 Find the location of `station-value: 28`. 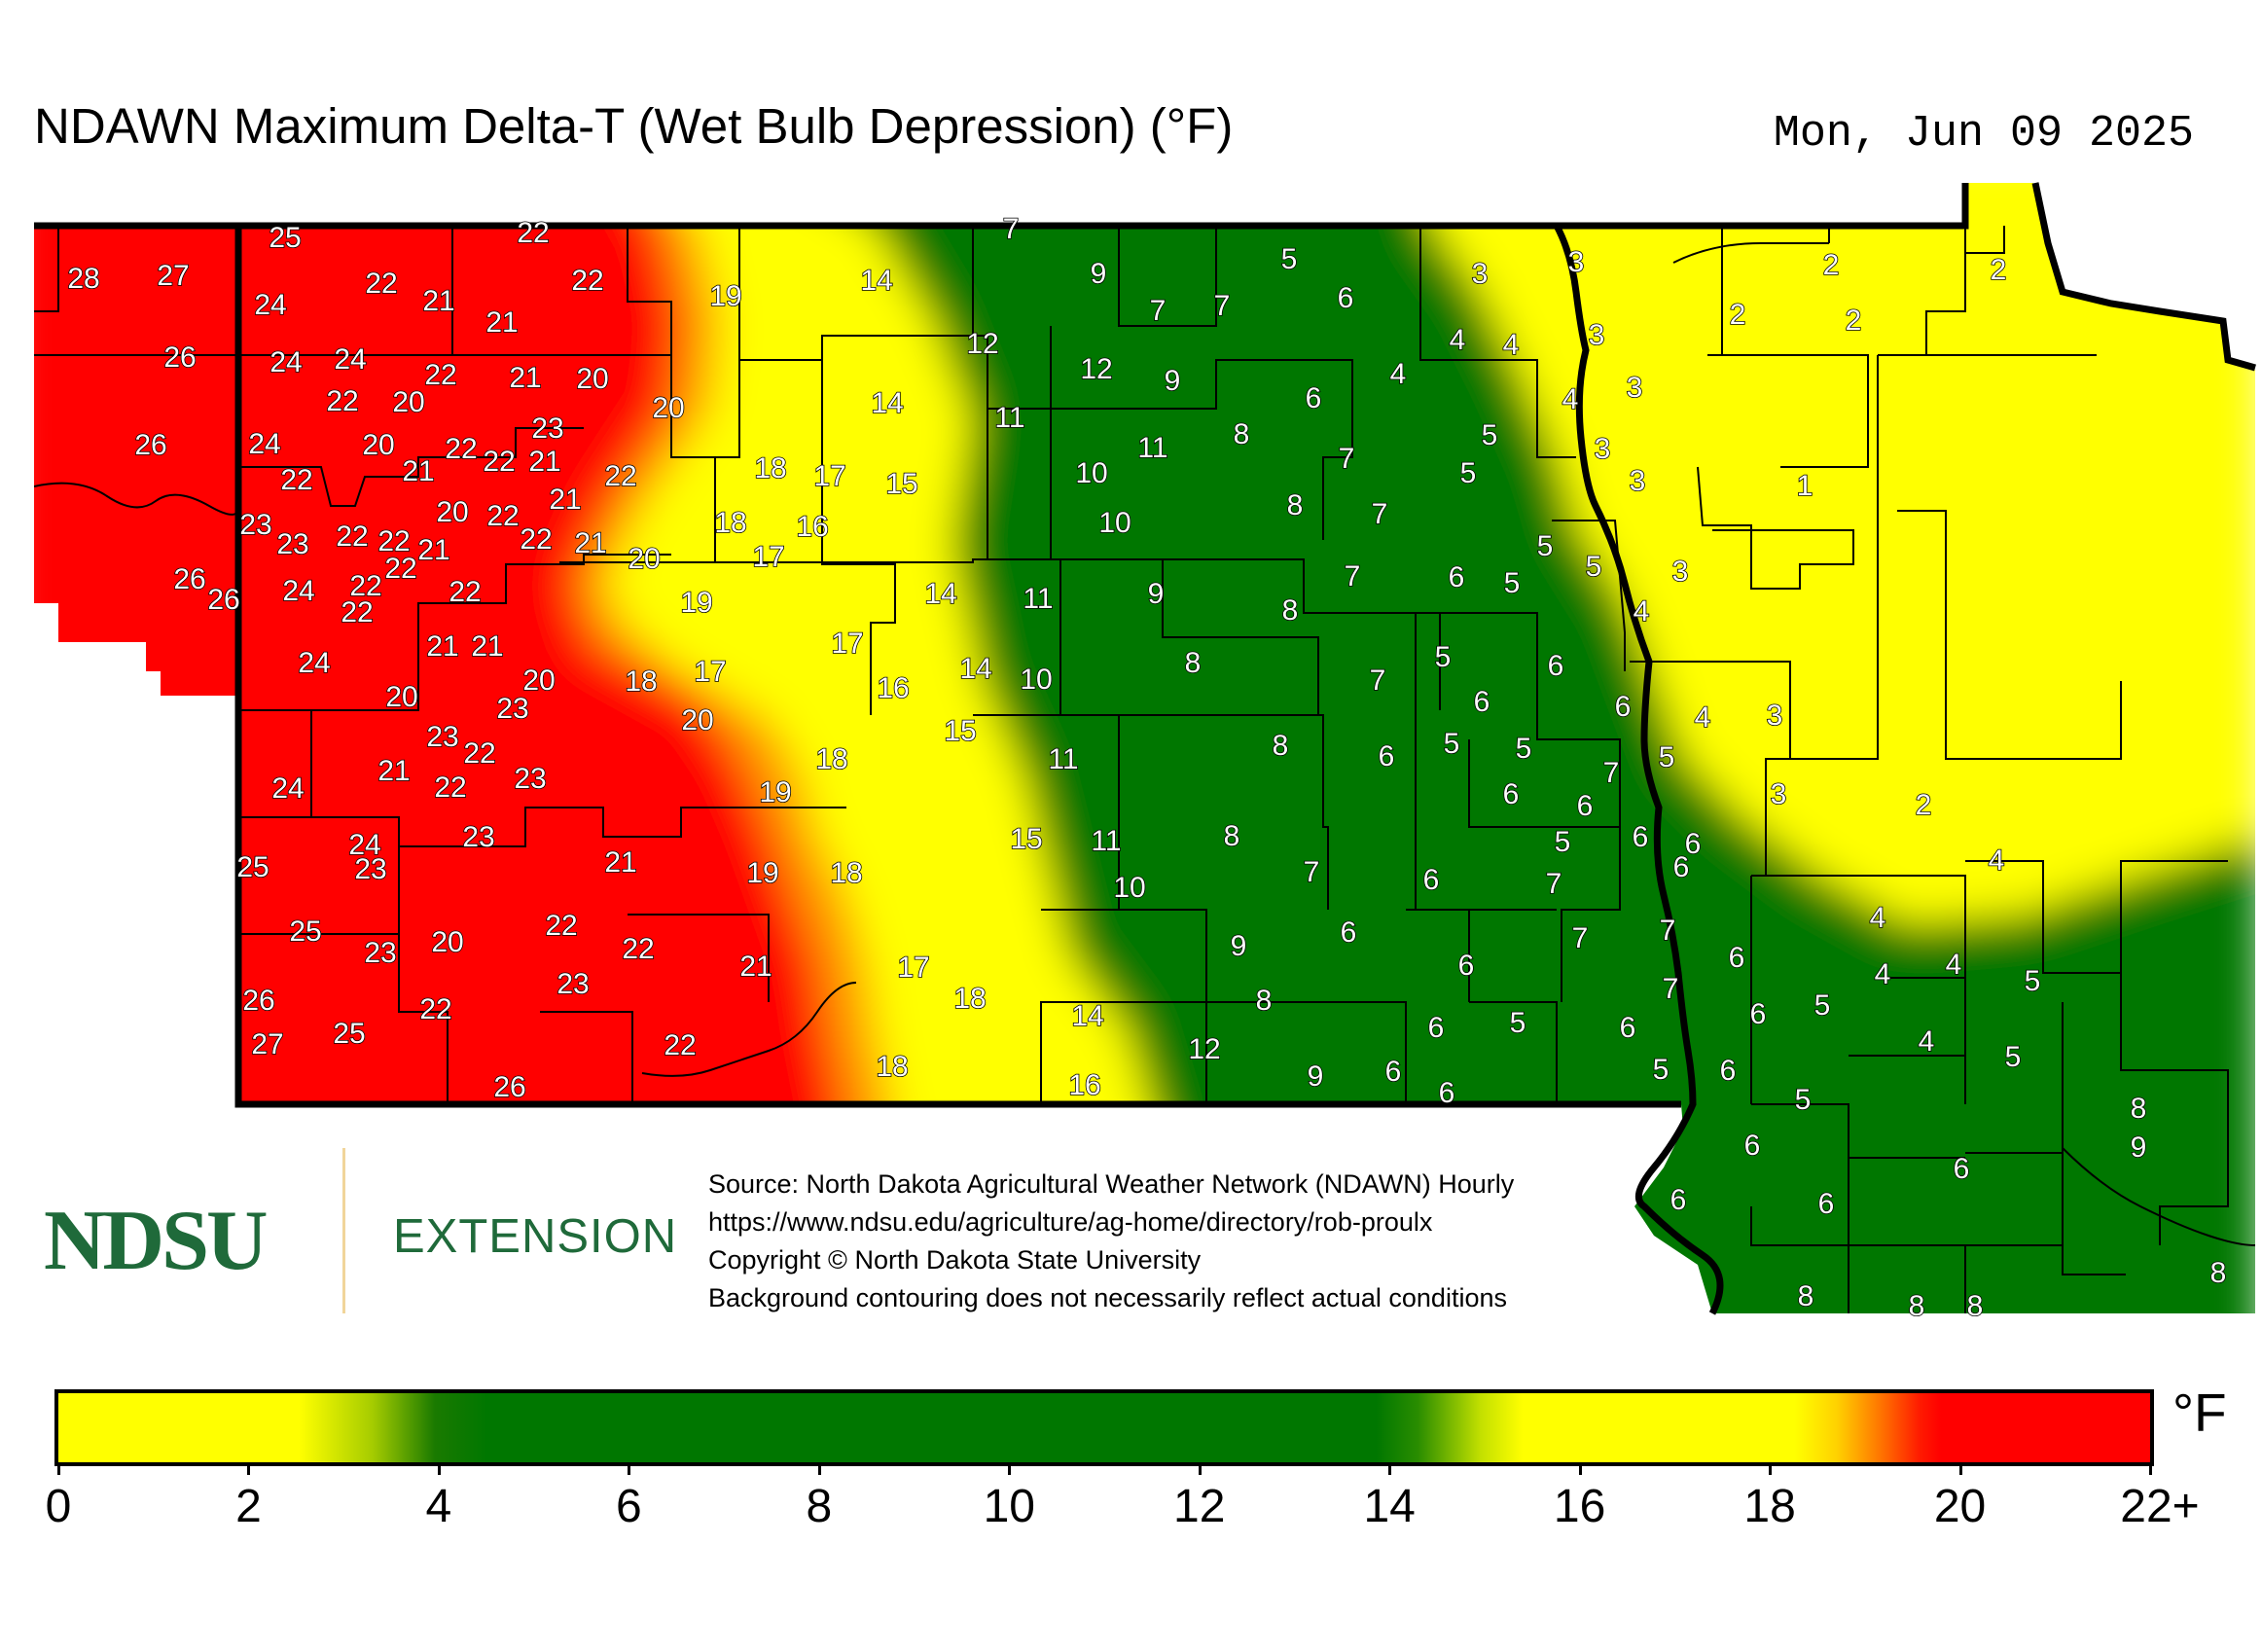

station-value: 28 is located at coordinates (83, 279).